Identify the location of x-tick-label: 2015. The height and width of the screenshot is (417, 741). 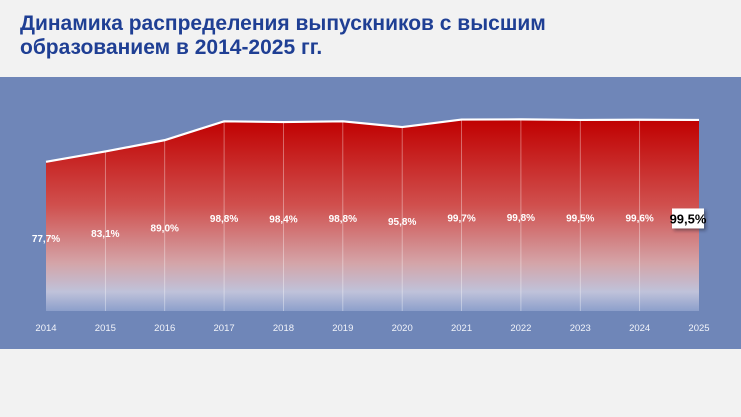
(105, 328).